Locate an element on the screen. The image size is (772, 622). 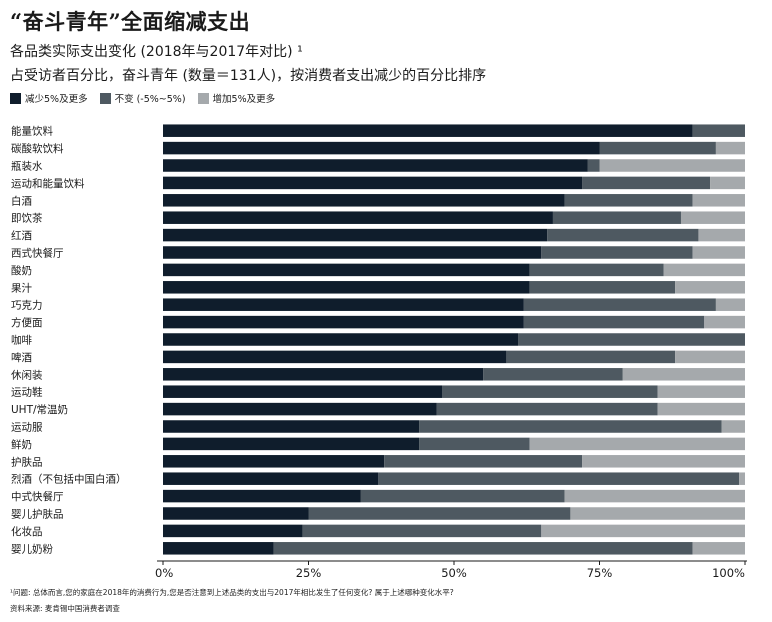
category-label: 方便面 is located at coordinates (27, 322).